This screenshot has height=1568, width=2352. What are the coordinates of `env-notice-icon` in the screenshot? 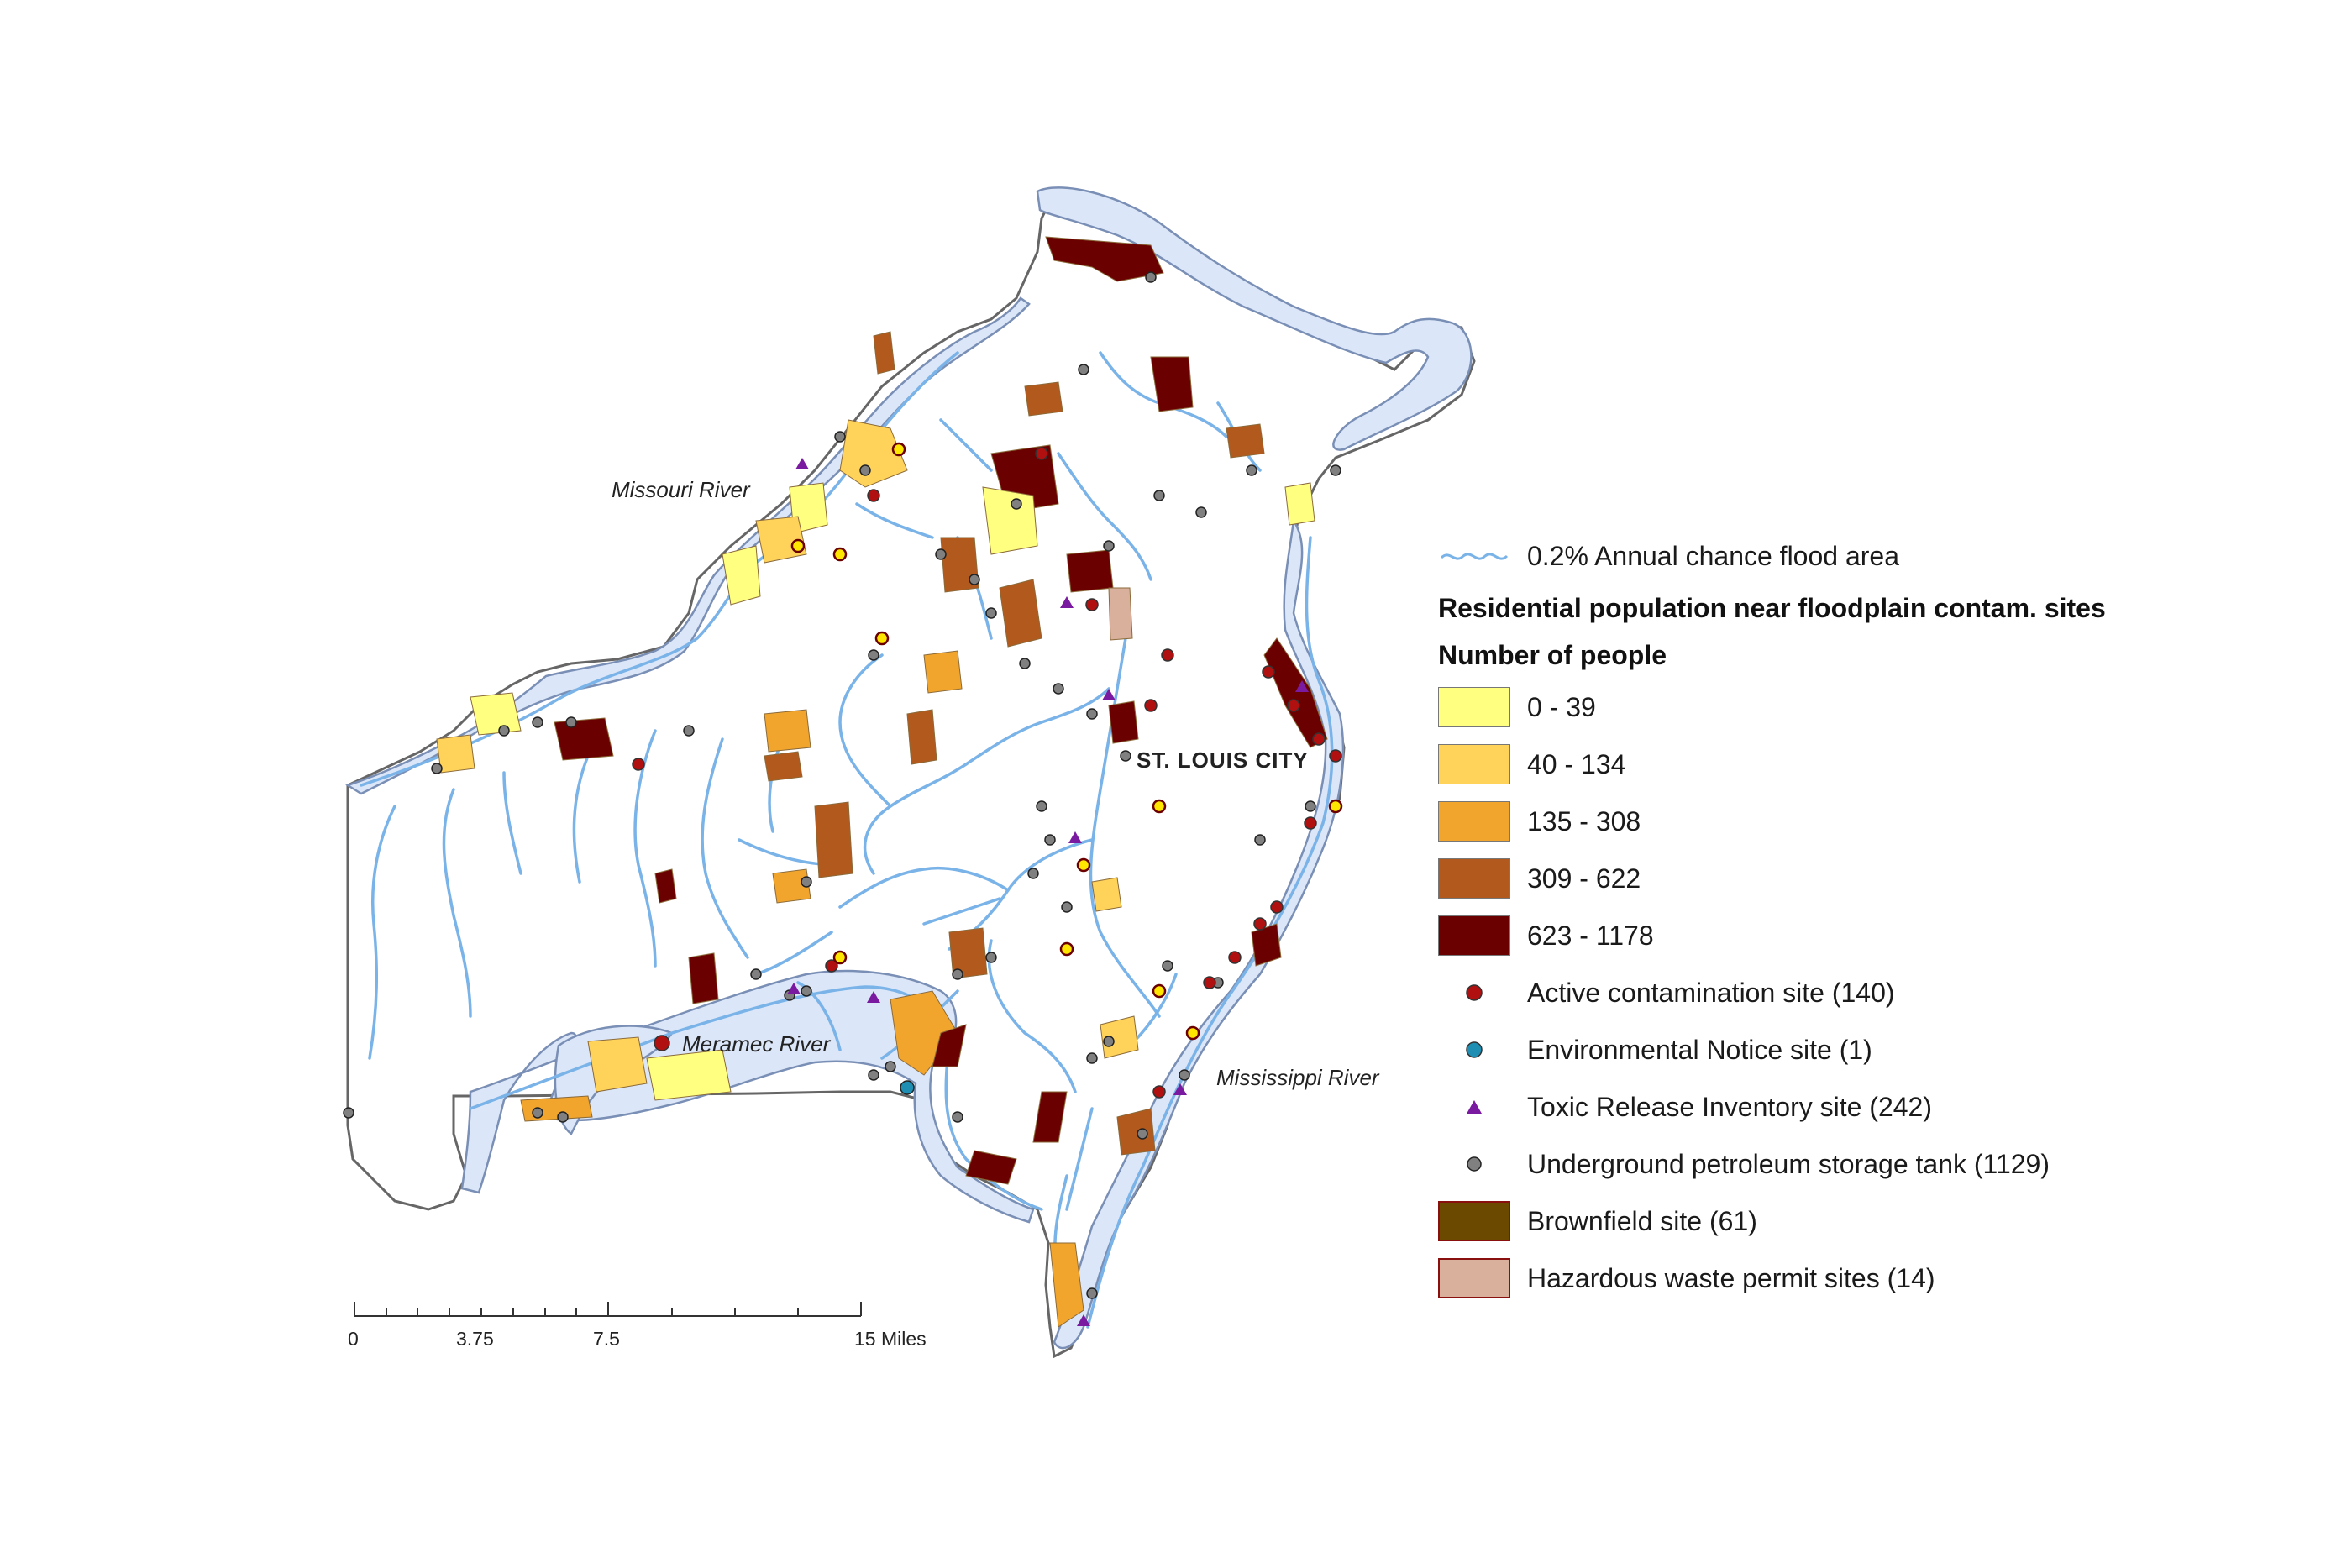 It's located at (1474, 1050).